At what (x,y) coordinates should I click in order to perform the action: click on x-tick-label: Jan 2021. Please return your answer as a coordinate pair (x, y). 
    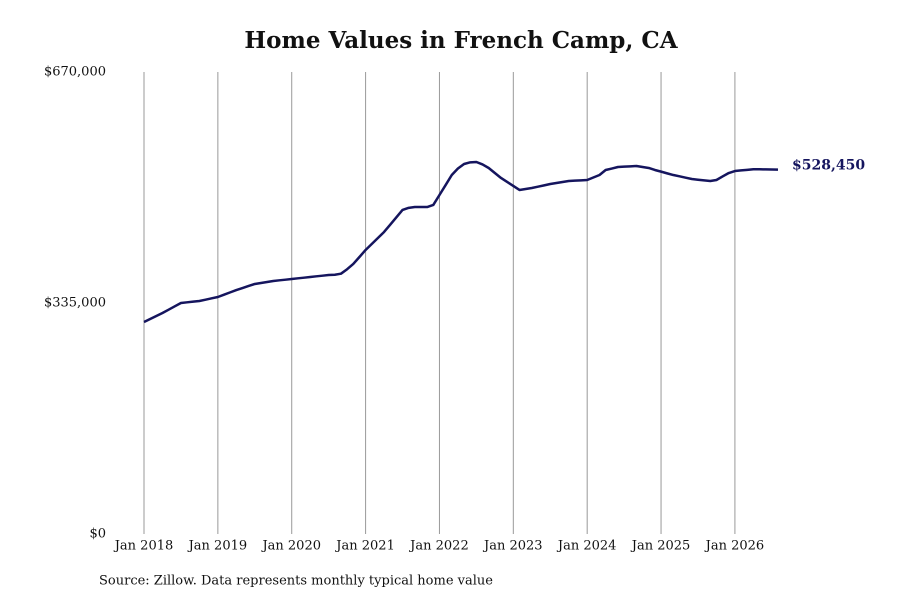
    Looking at the image, I should click on (364, 546).